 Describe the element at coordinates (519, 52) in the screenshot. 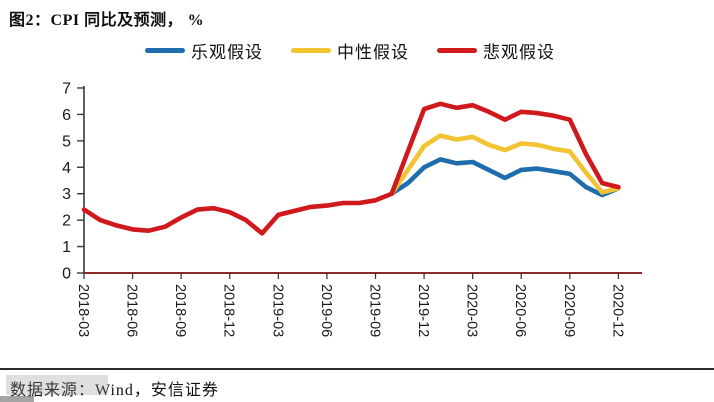

I see `legend-label-pessimistic: 悲观假设` at that location.